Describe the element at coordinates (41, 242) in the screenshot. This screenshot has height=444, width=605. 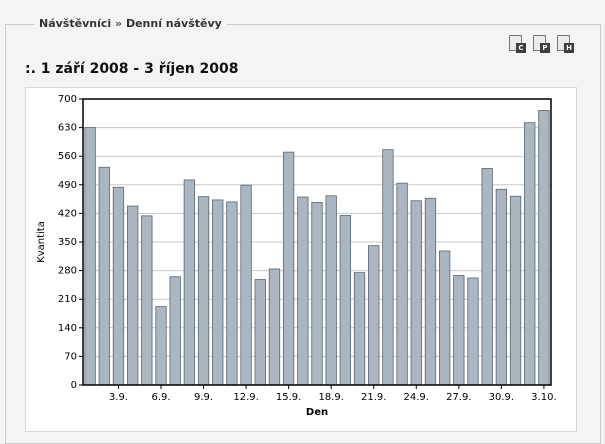
I see `y-axis-label: Kvantita` at that location.